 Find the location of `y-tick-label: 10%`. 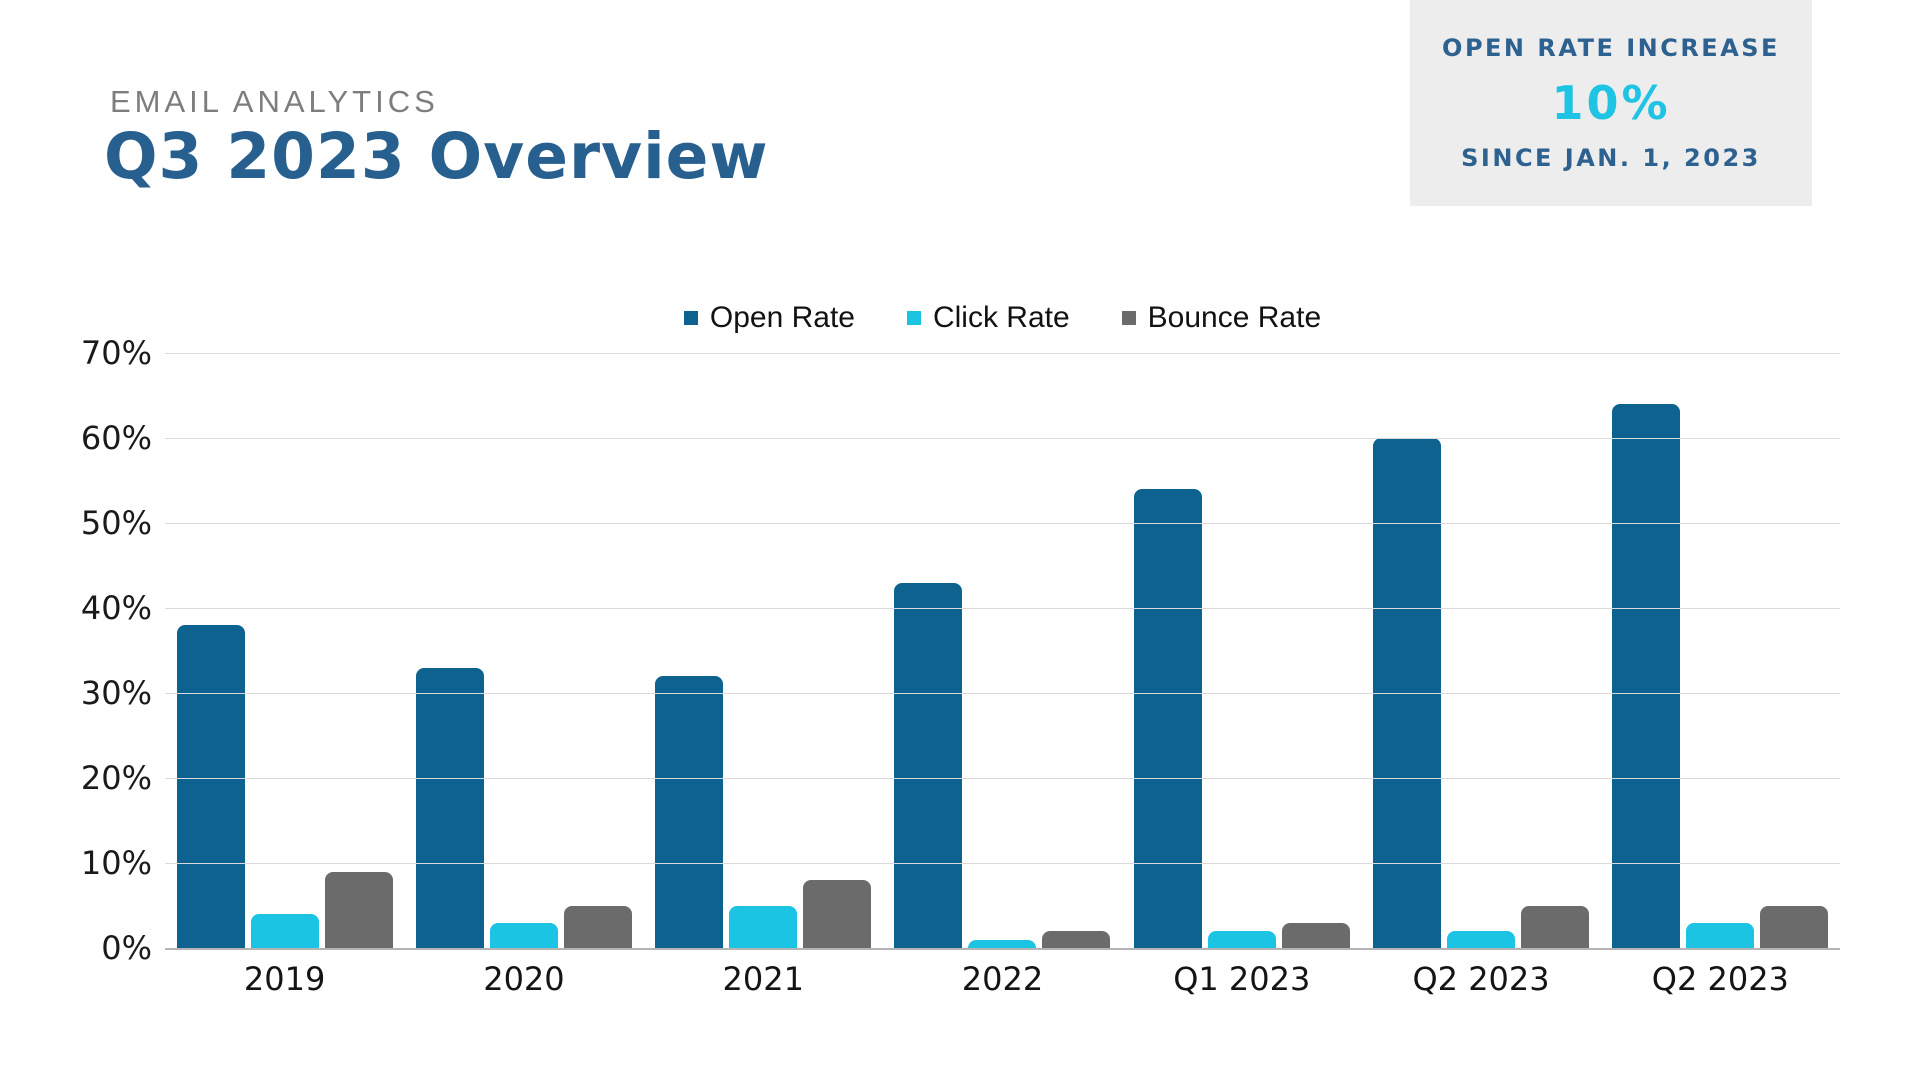

y-tick-label: 10% is located at coordinates (116, 863).